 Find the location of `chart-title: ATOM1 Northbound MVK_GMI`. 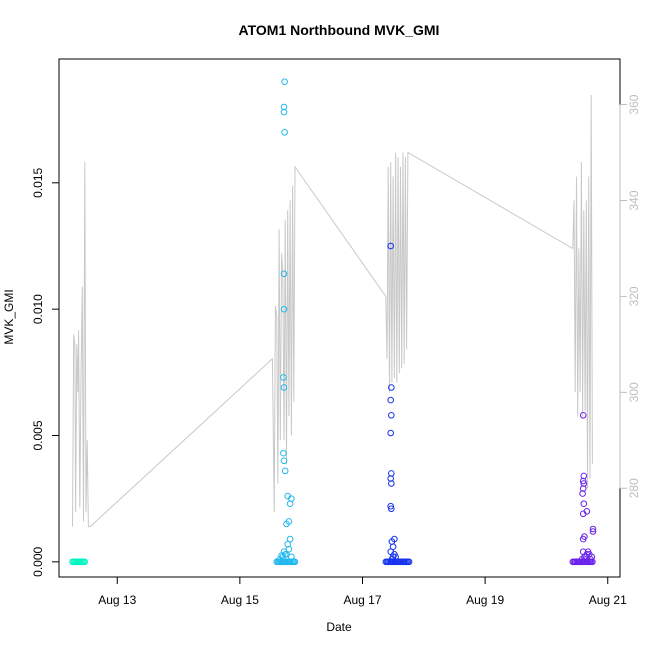

chart-title: ATOM1 Northbound MVK_GMI is located at coordinates (339, 30).